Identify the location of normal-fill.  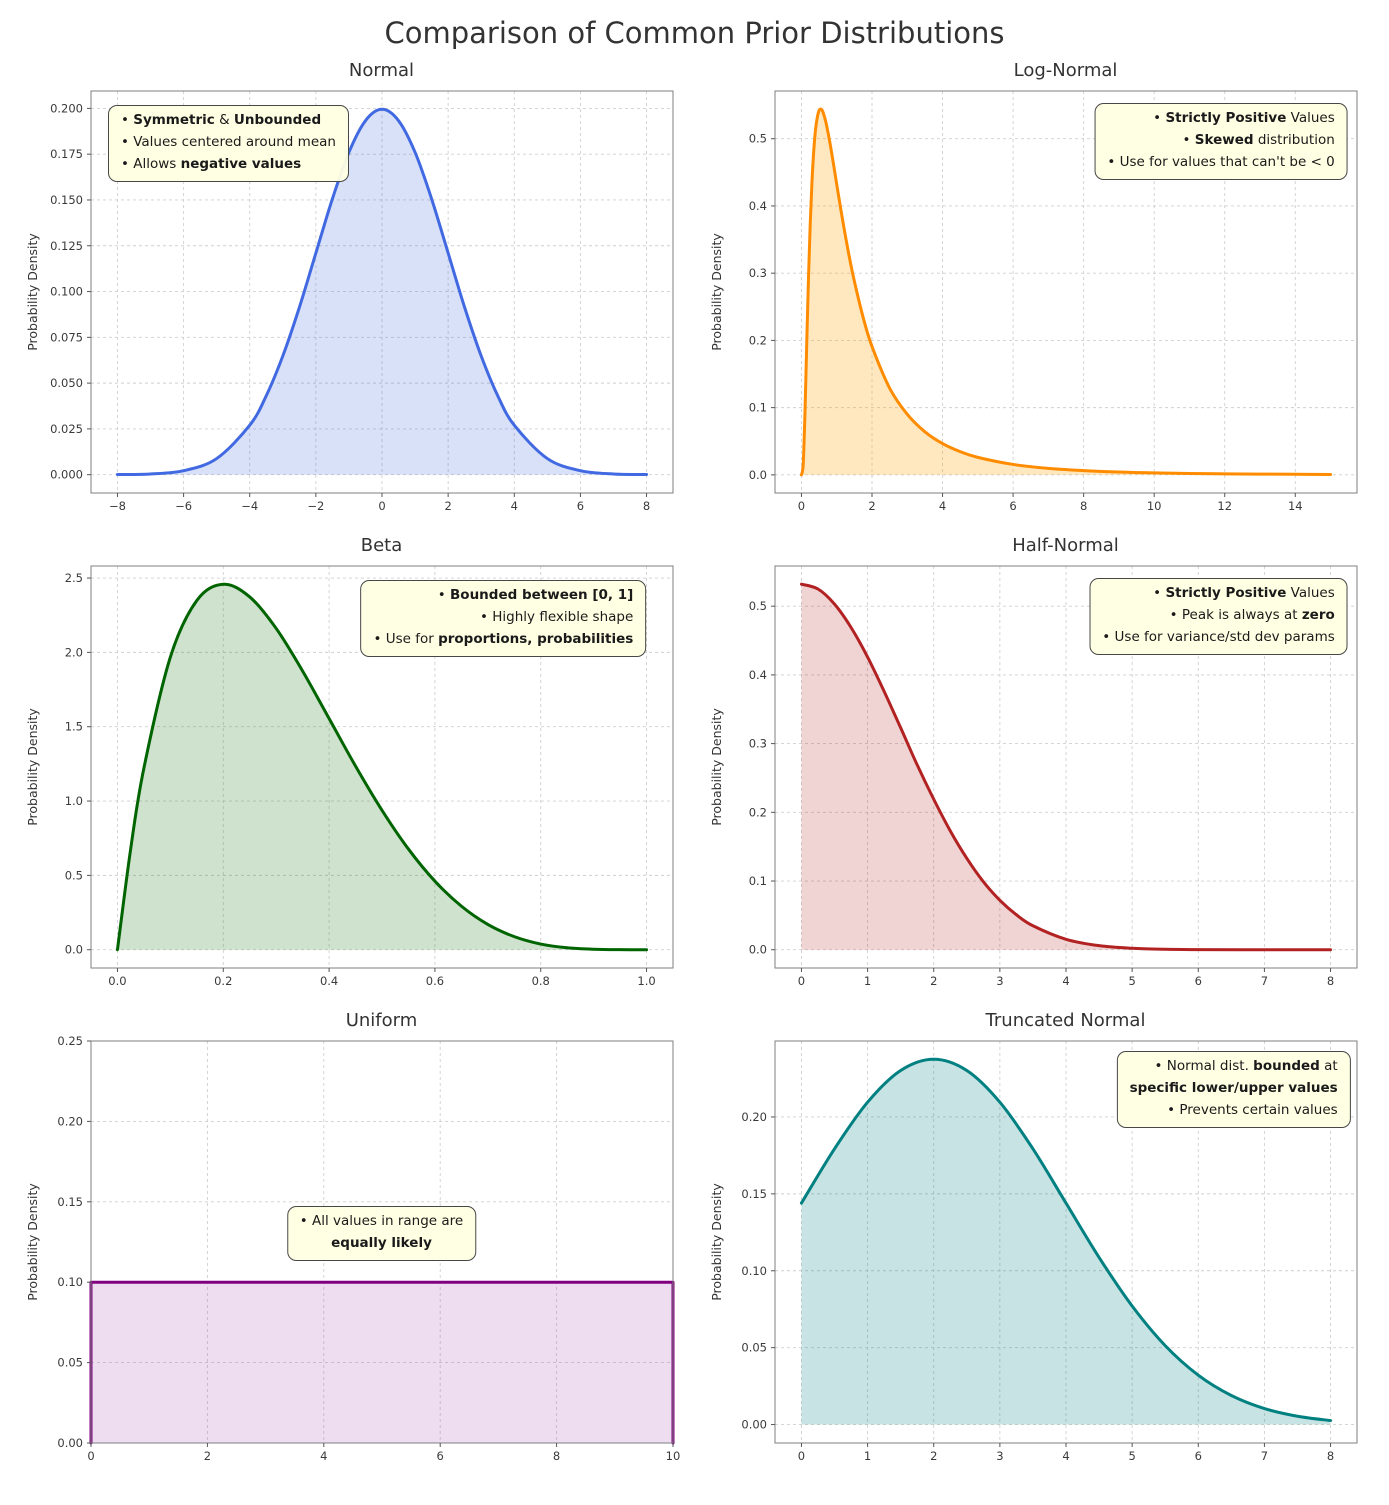
(381, 292).